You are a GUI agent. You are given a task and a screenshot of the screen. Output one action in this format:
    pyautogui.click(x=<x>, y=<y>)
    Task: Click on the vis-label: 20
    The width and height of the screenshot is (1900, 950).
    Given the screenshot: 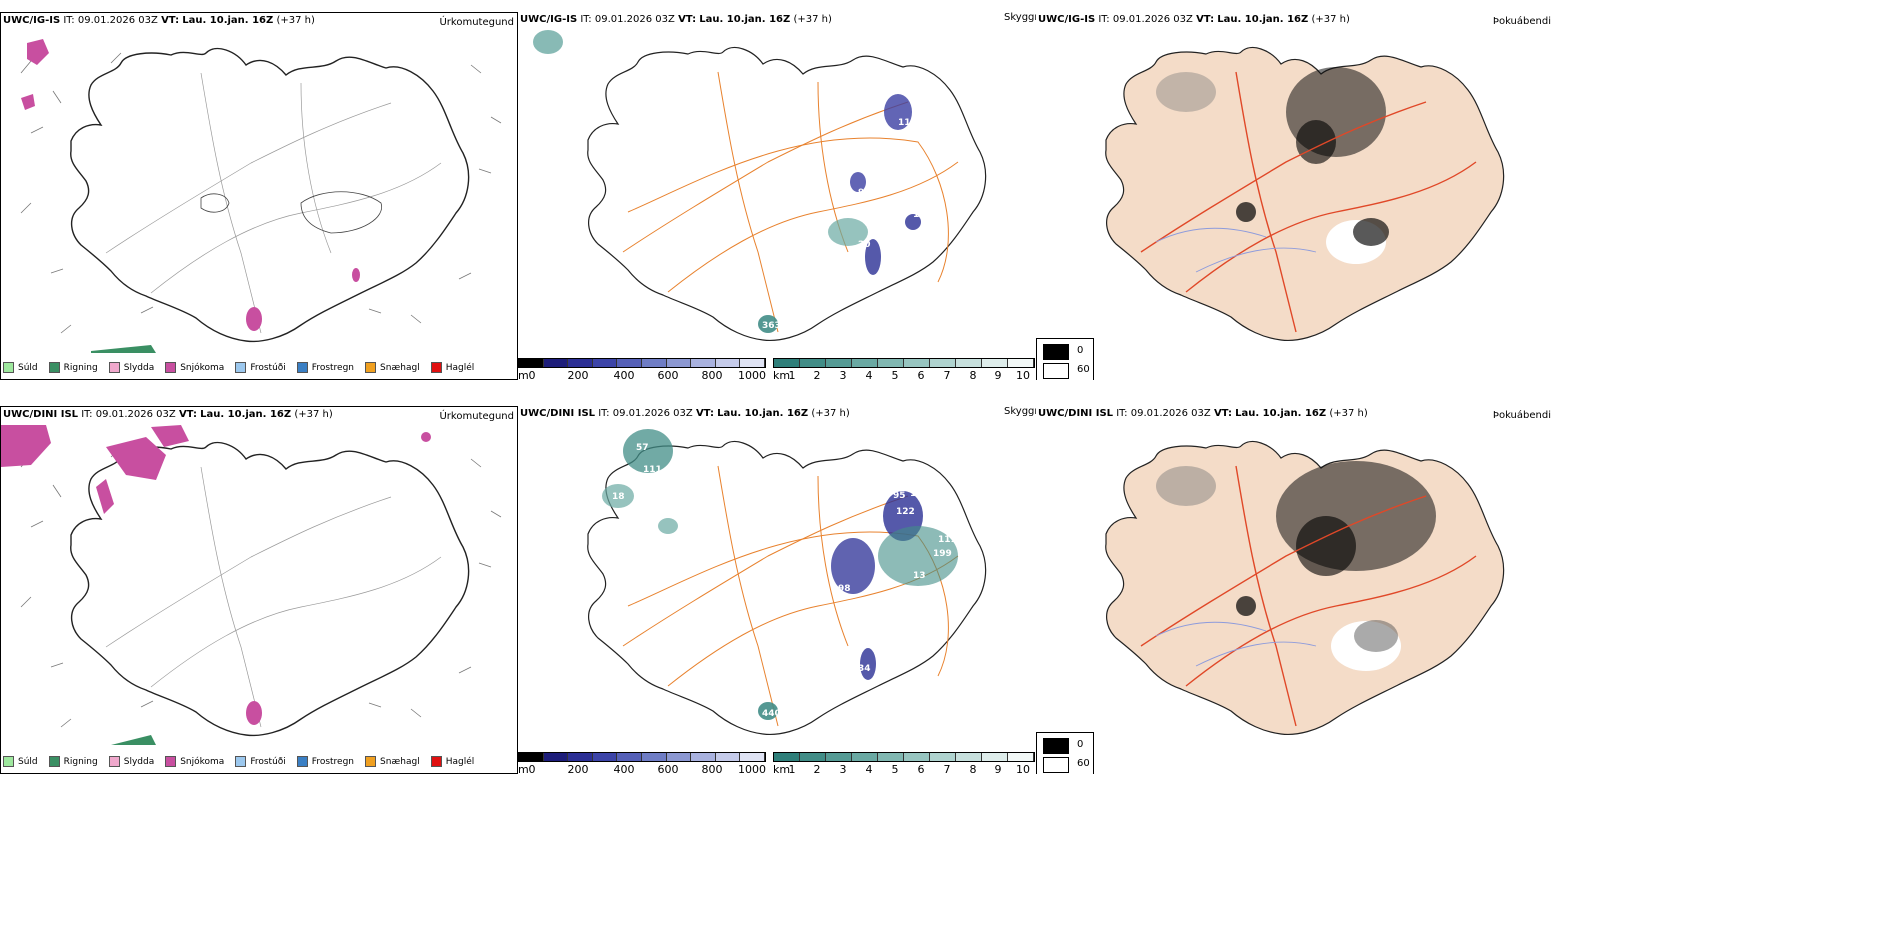 What is the action you would take?
    pyautogui.click(x=864, y=245)
    